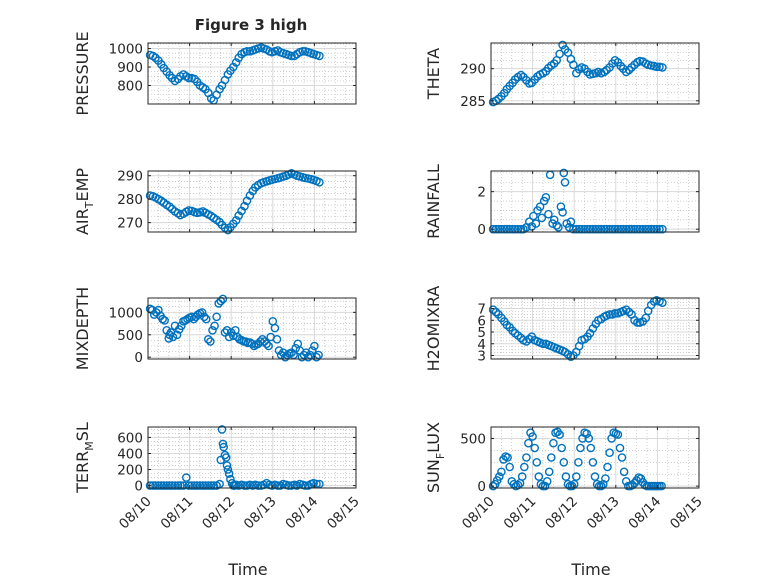 The width and height of the screenshot is (778, 583). Describe the element at coordinates (126, 50) in the screenshot. I see `y-tick-label: 1000` at that location.